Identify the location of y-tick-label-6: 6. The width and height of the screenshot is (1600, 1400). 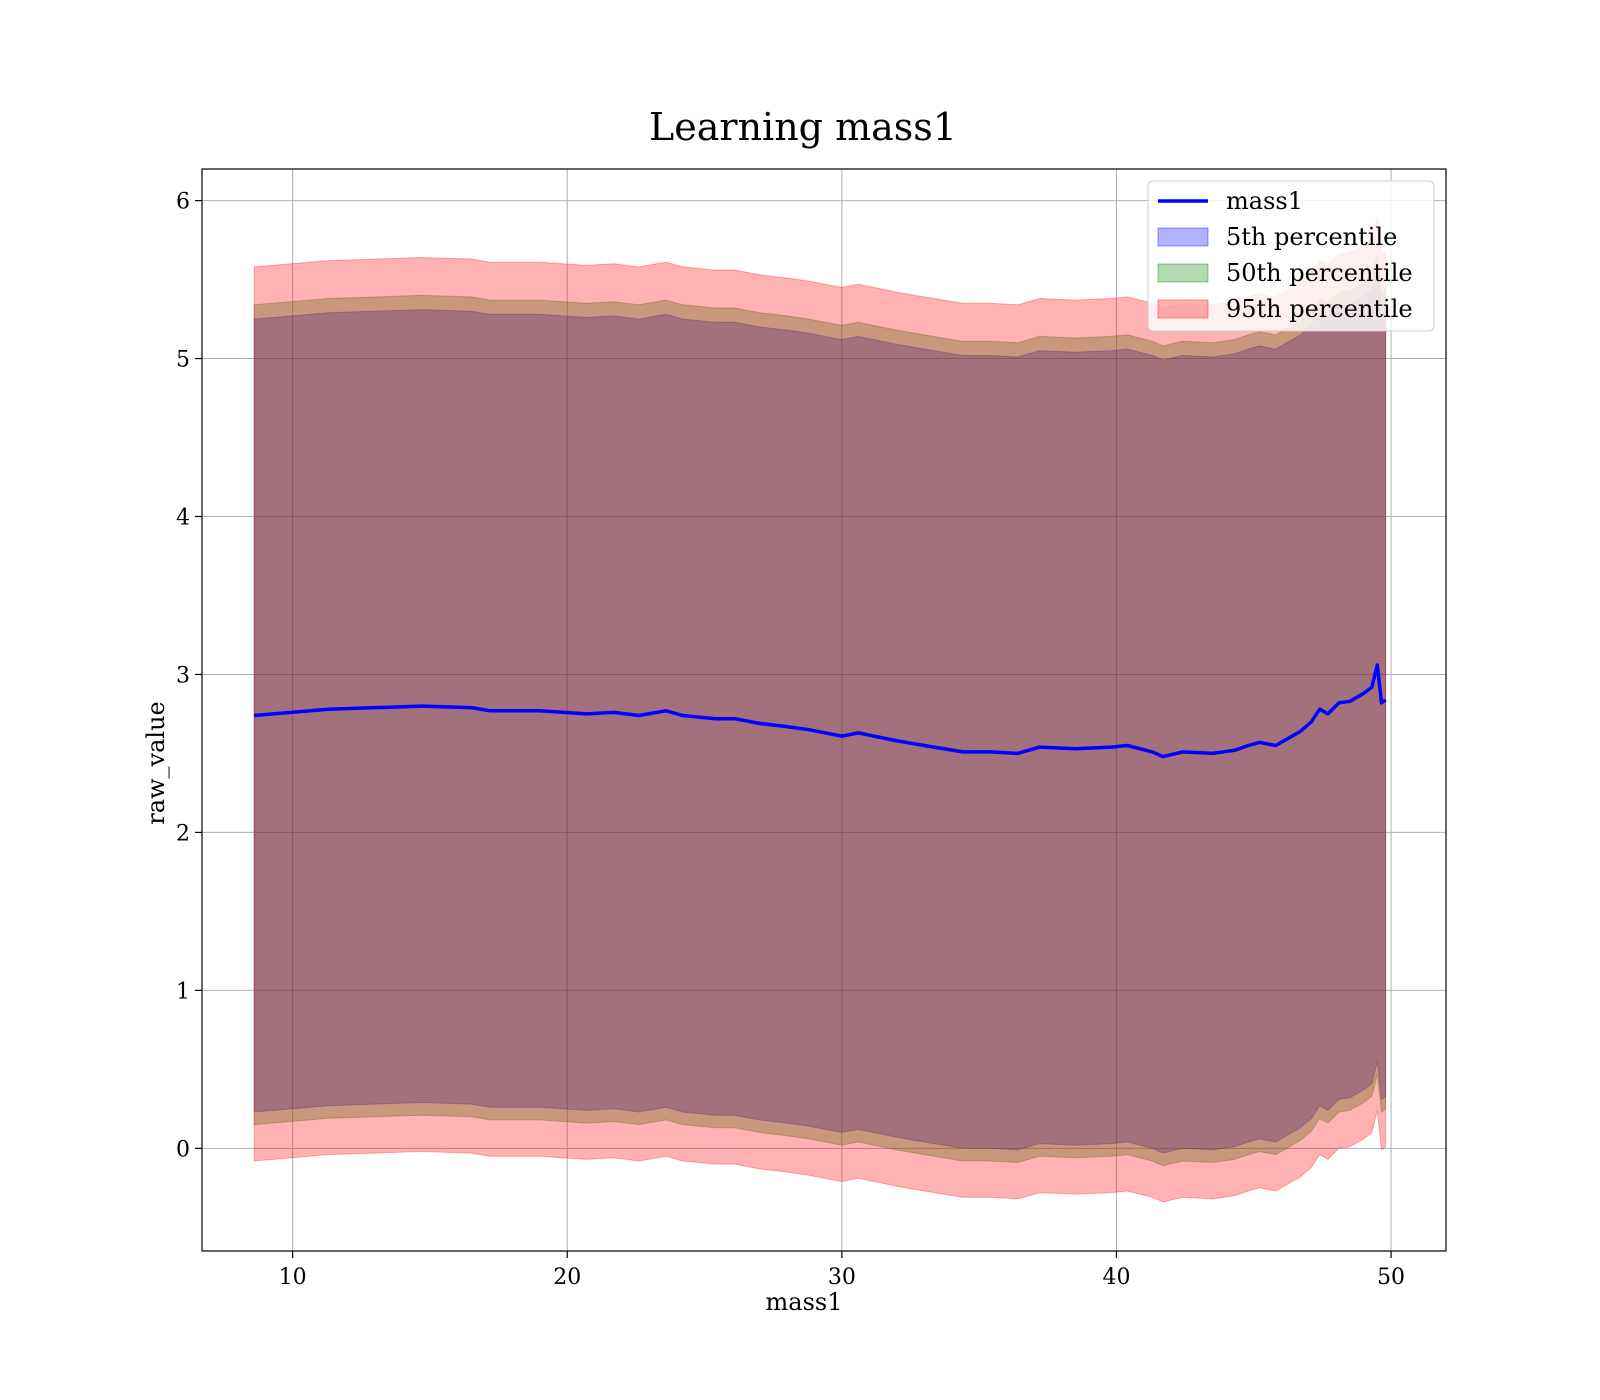
(183, 202).